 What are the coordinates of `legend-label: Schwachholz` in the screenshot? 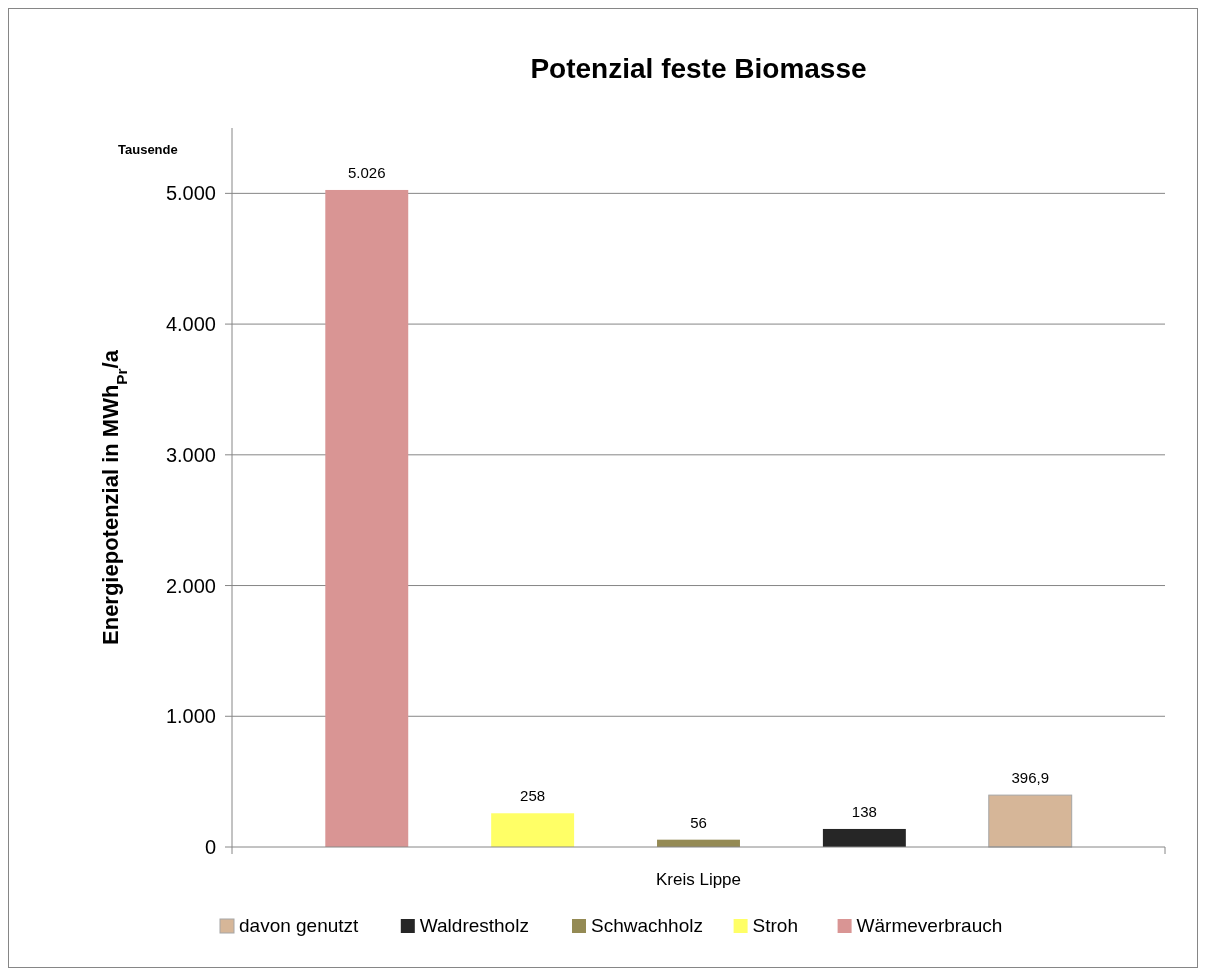 It's located at (647, 925).